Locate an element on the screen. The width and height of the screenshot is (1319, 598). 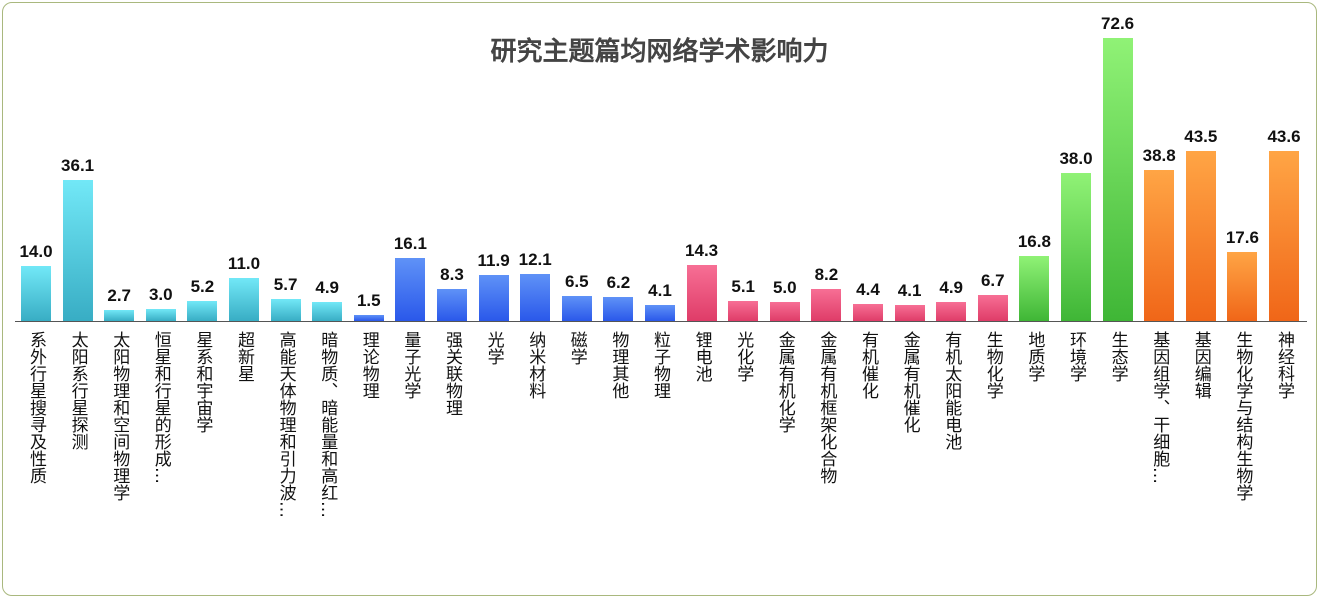
x-tick-label: 生物化学与结构生物学 is located at coordinates (1242, 416).